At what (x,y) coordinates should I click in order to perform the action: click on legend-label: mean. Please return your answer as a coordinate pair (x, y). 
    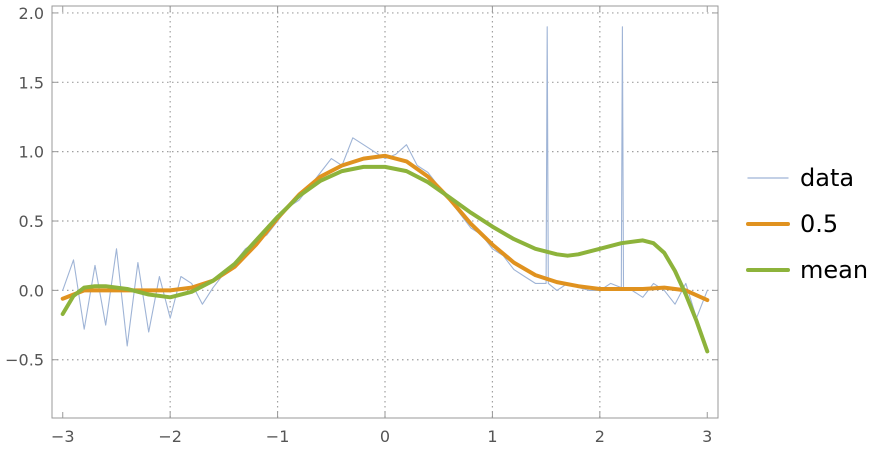
    Looking at the image, I should click on (834, 270).